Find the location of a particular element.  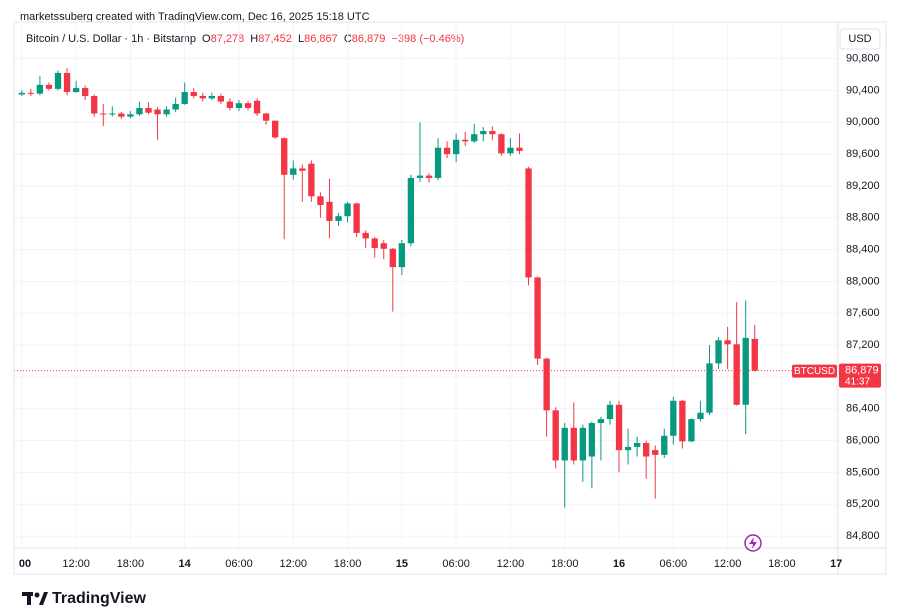

logo-text: TradingView is located at coordinates (99, 598).